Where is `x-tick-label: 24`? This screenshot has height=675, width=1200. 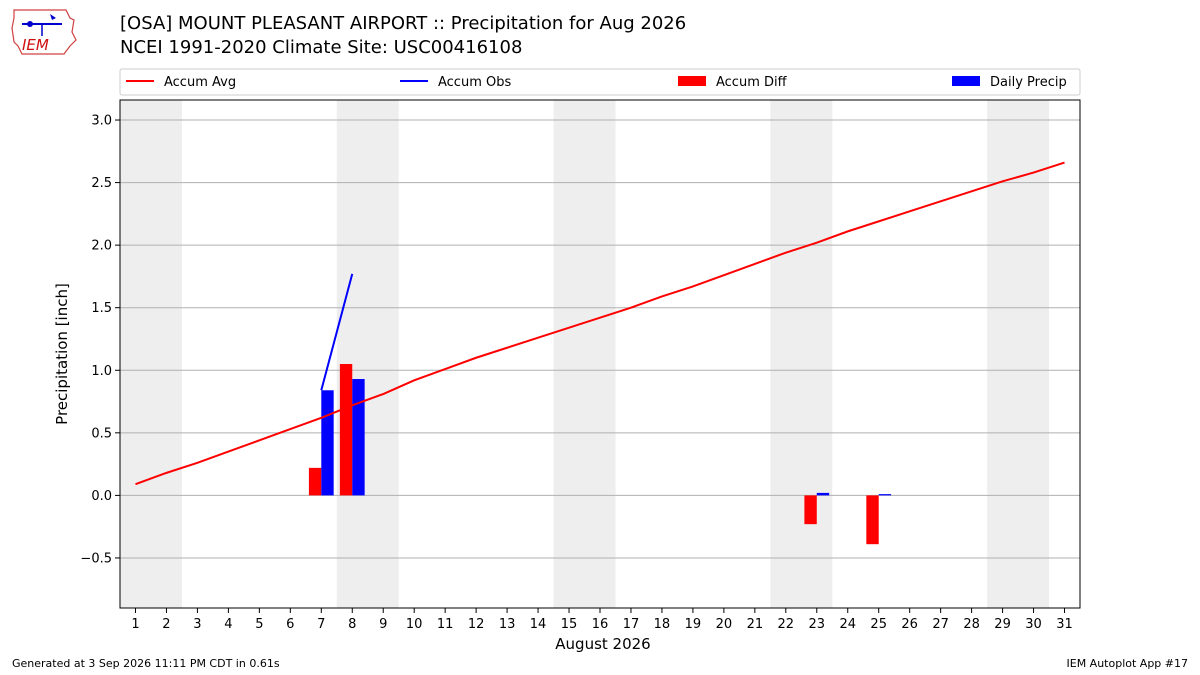
x-tick-label: 24 is located at coordinates (847, 624).